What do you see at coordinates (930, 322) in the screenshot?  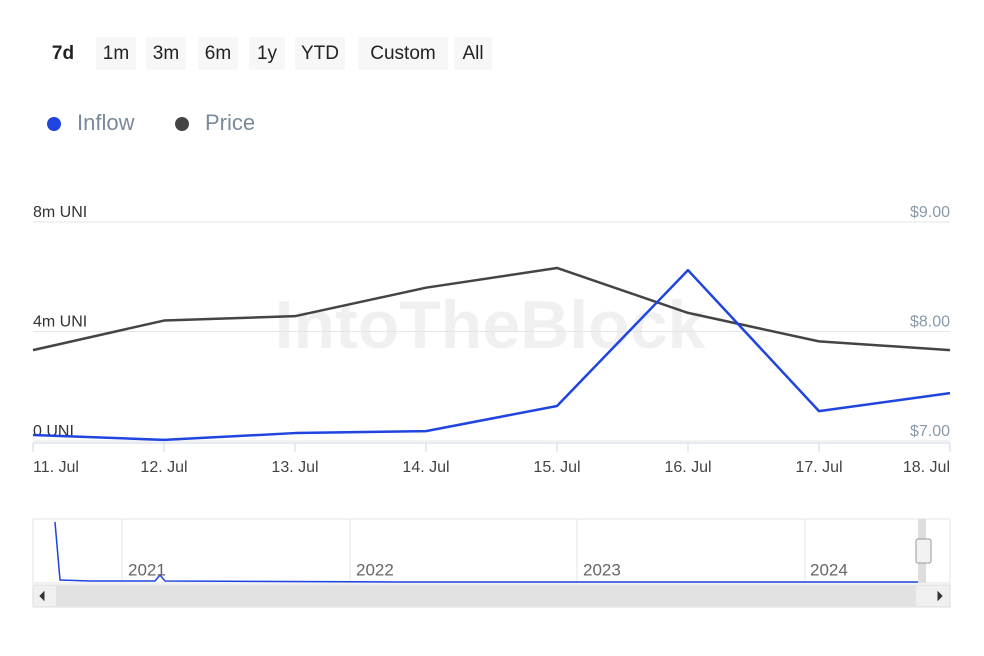 I see `y2-tick-label: $8.00` at bounding box center [930, 322].